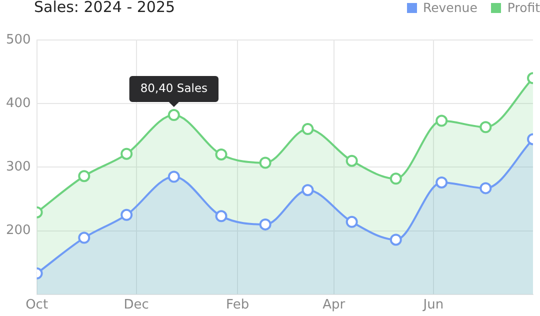 This screenshot has width=540, height=316. Describe the element at coordinates (433, 305) in the screenshot. I see `x-tick-label: Jun` at that location.